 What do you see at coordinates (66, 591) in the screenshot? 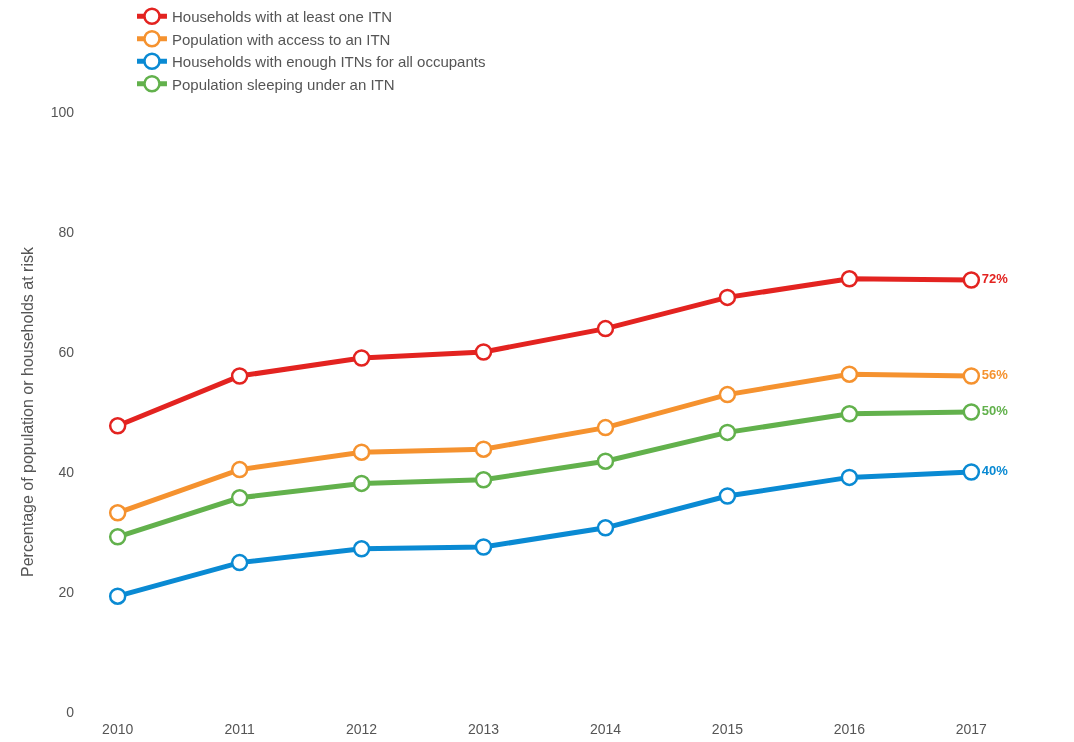
I see `y-tick-label: 20` at bounding box center [66, 591].